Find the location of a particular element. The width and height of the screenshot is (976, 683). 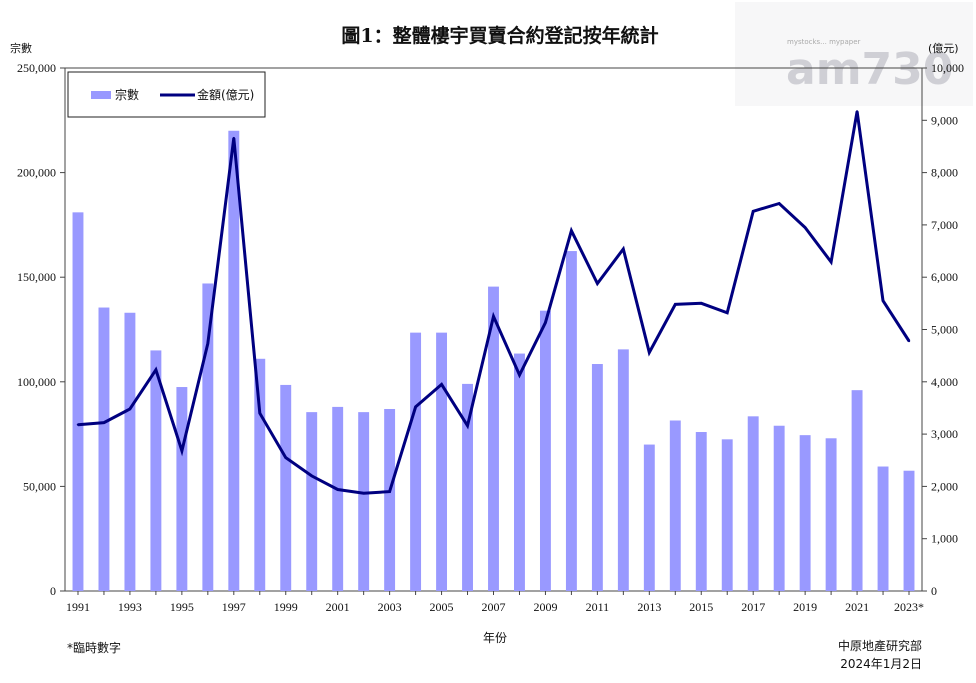

x-tick-label: 1999 is located at coordinates (286, 607).